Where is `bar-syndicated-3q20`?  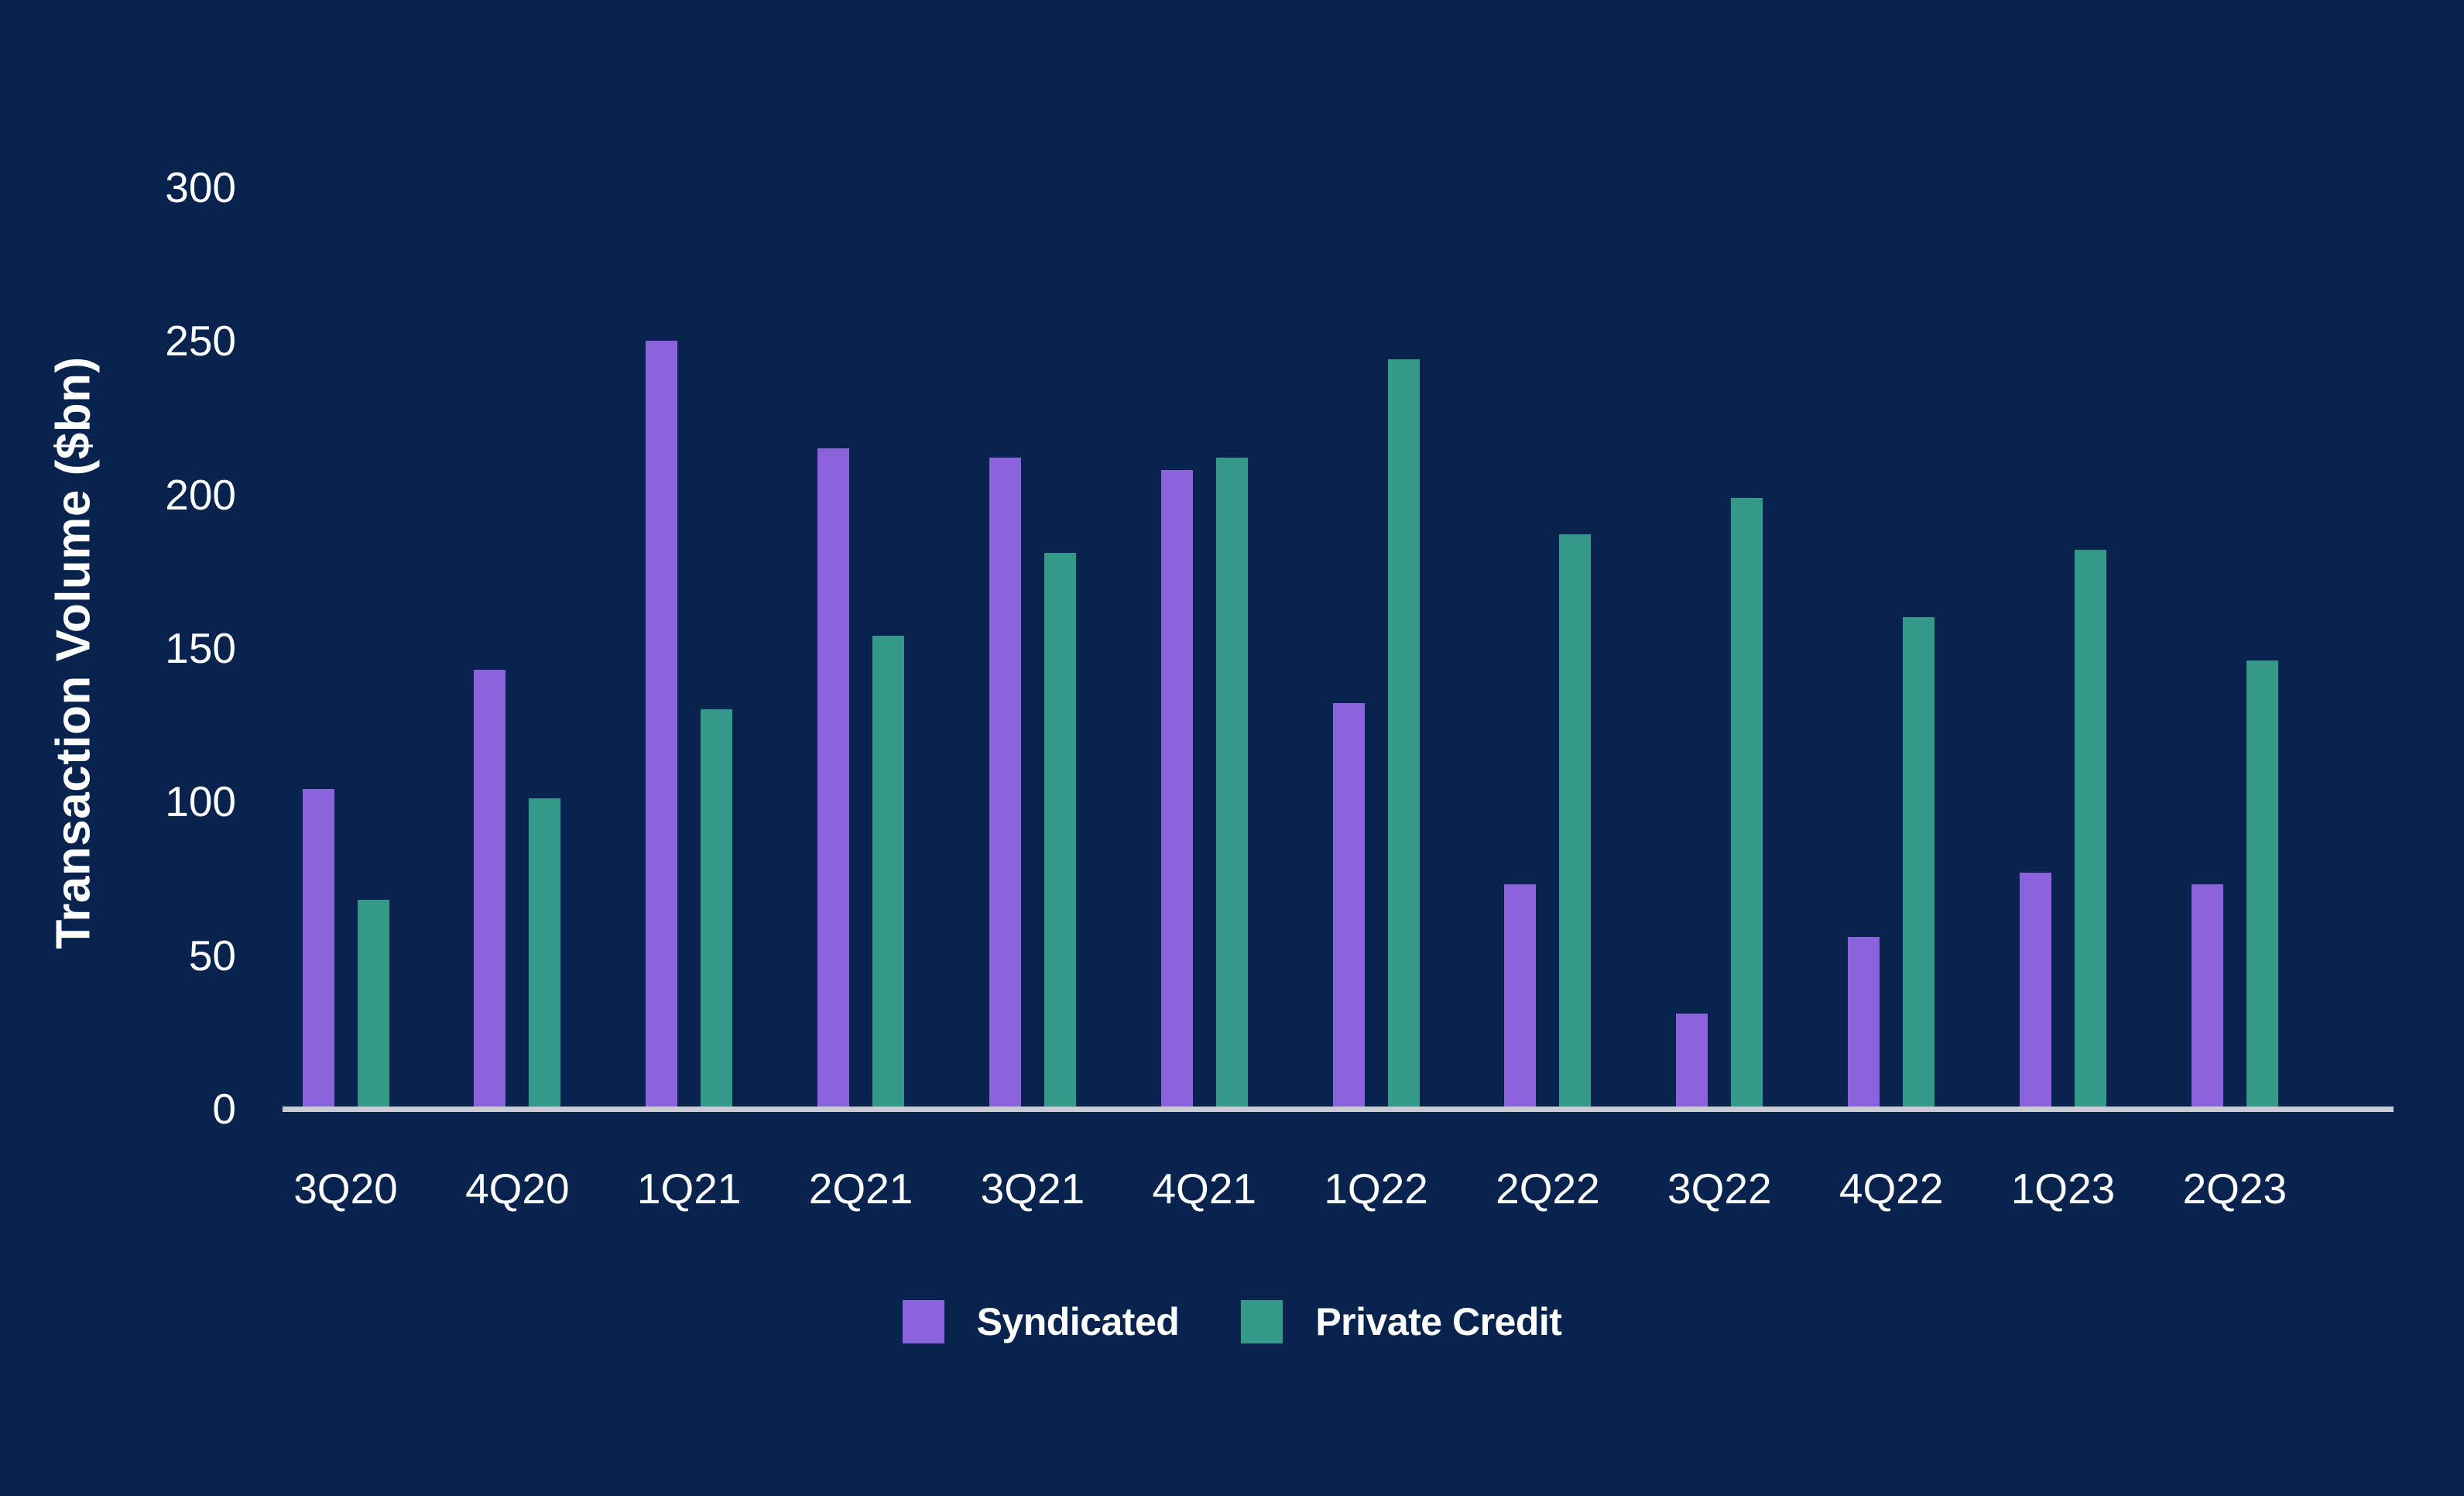 bar-syndicated-3q20 is located at coordinates (318, 949).